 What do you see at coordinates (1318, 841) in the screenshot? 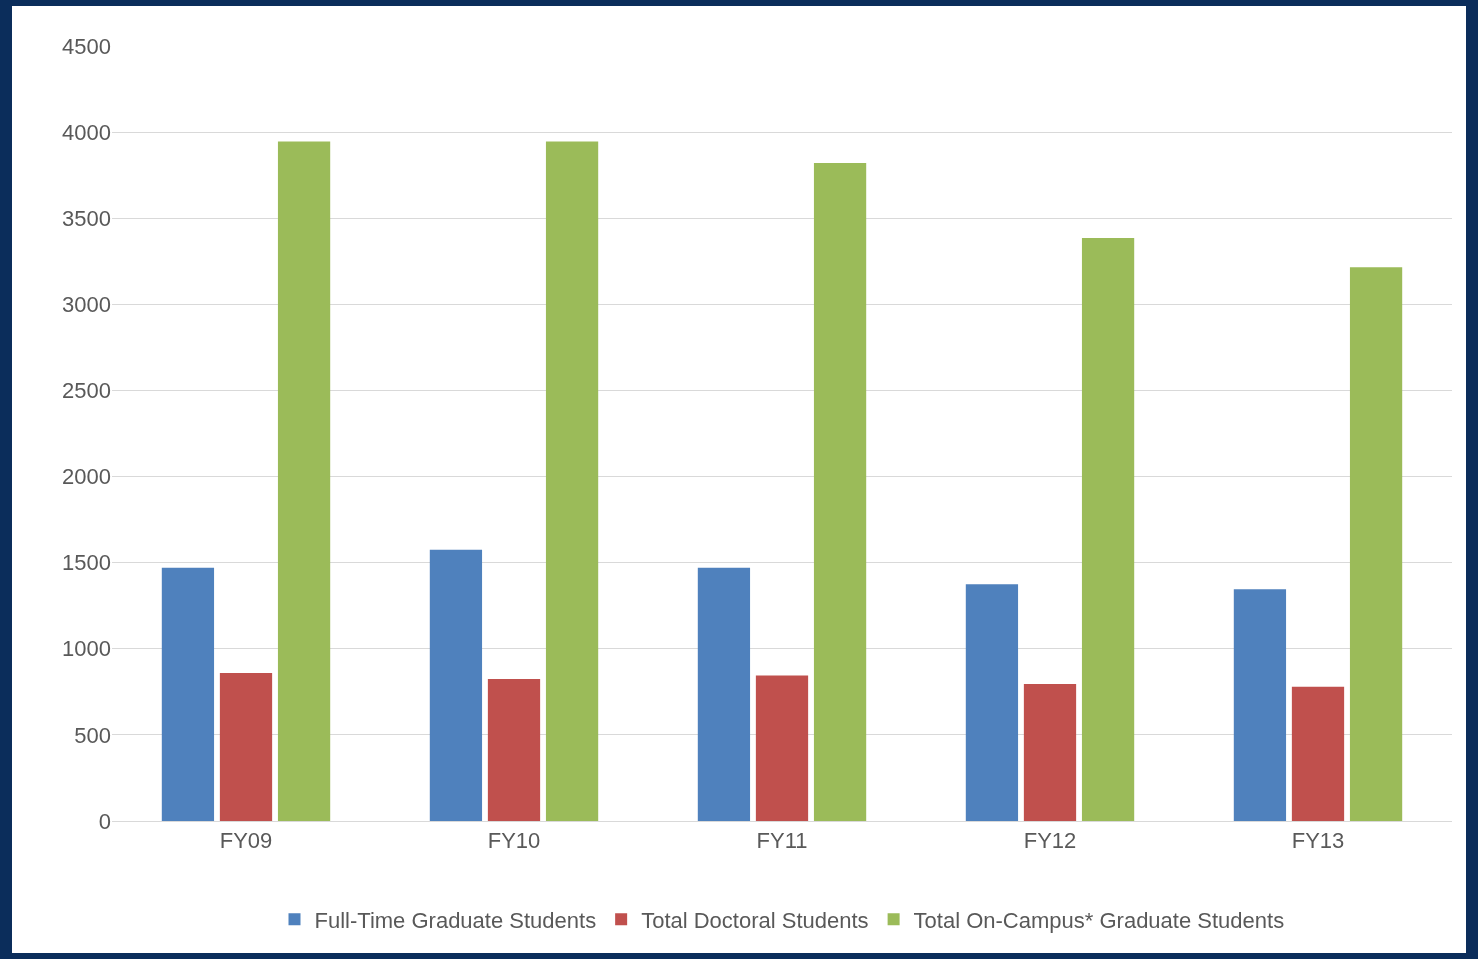
I see `x-tick-label: FY13` at bounding box center [1318, 841].